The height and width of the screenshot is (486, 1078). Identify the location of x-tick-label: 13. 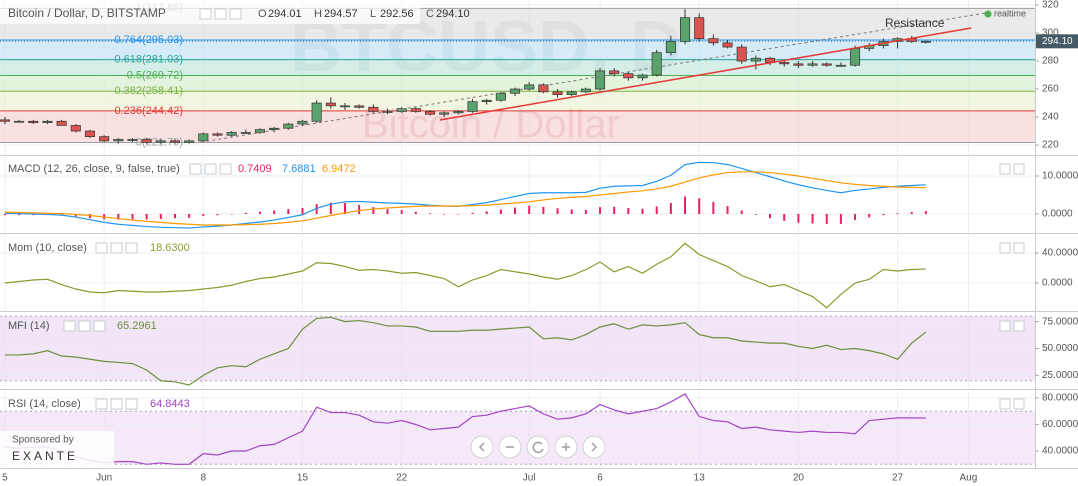
(700, 478).